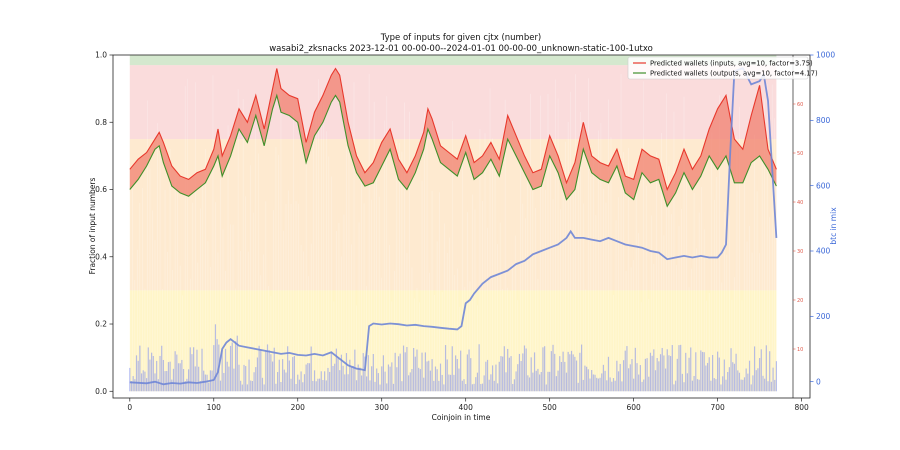  I want to click on y-tick-label: 0.8, so click(101, 122).